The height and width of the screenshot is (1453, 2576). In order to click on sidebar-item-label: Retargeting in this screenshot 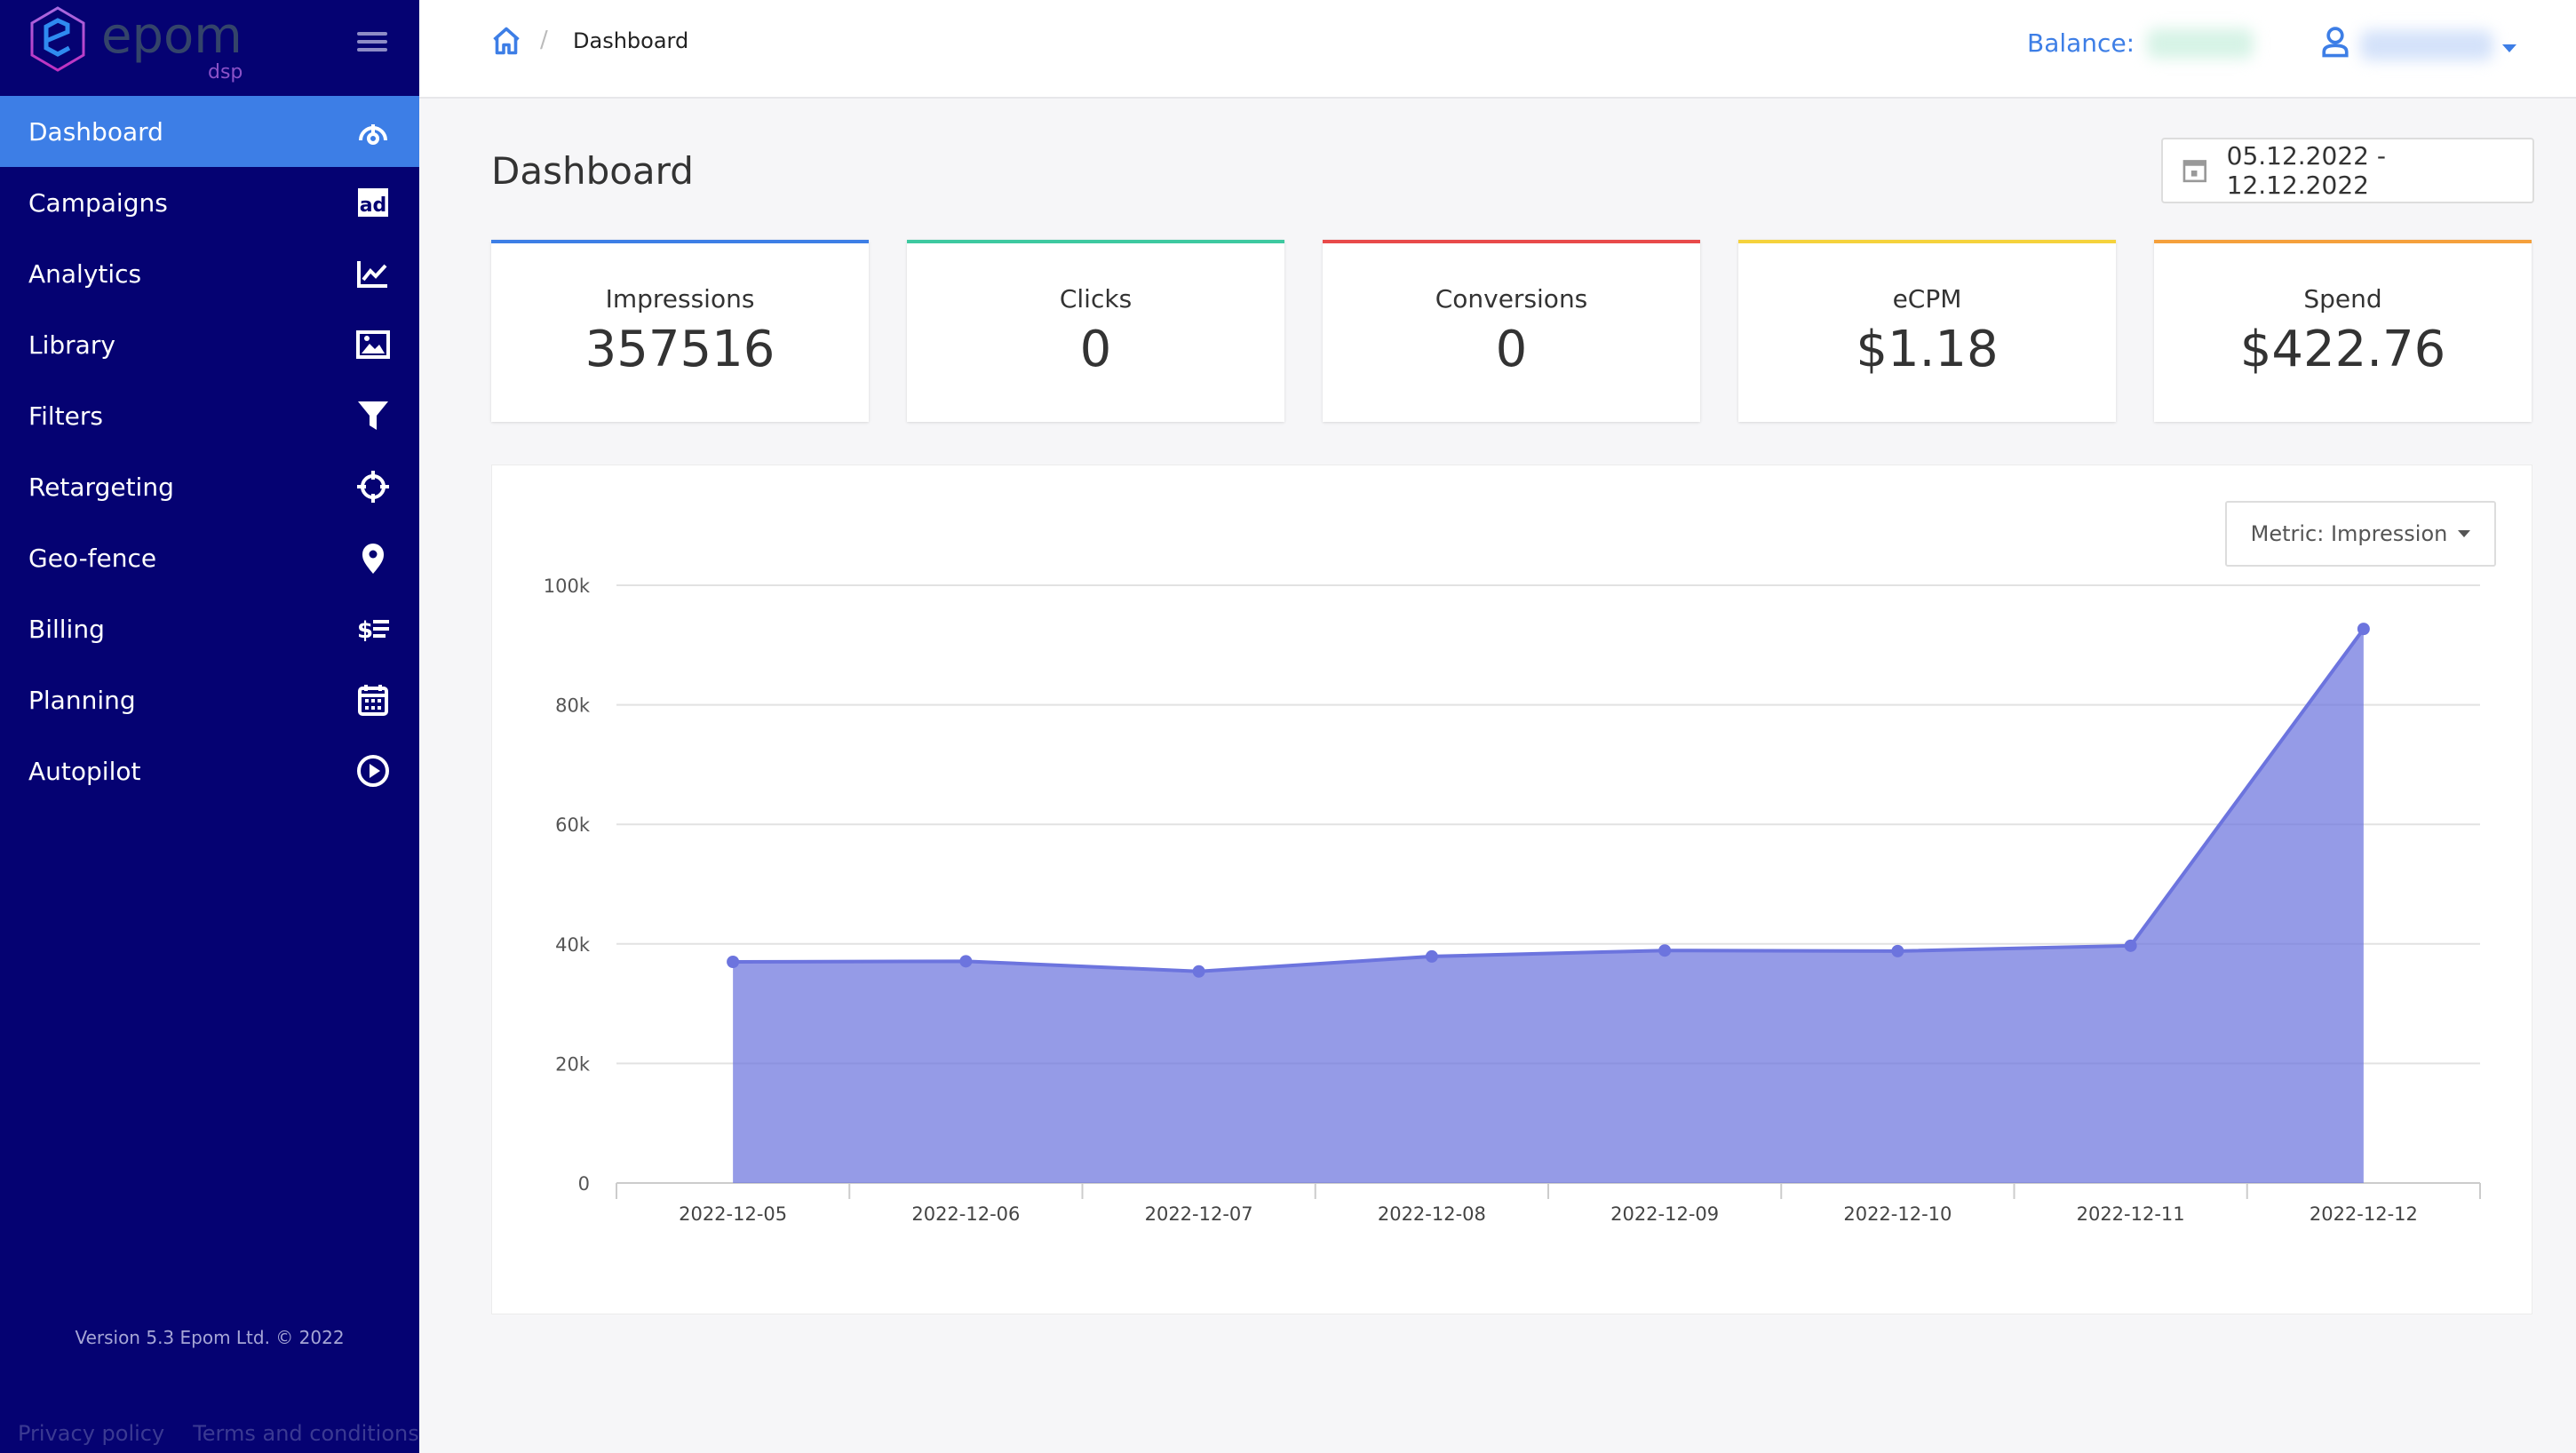, I will do `click(101, 487)`.